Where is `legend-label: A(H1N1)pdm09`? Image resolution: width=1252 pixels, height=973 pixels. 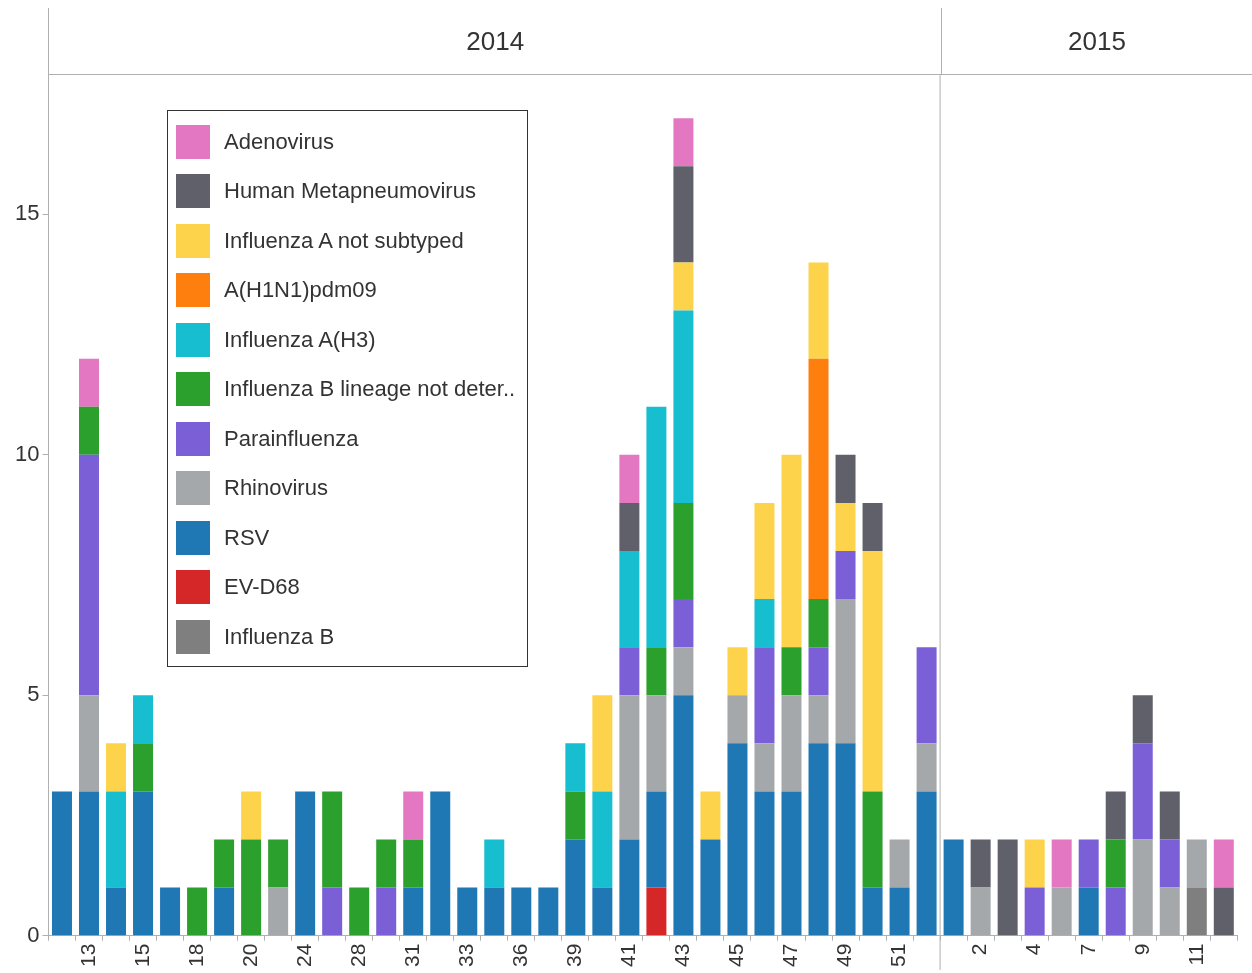 legend-label: A(H1N1)pdm09 is located at coordinates (300, 290).